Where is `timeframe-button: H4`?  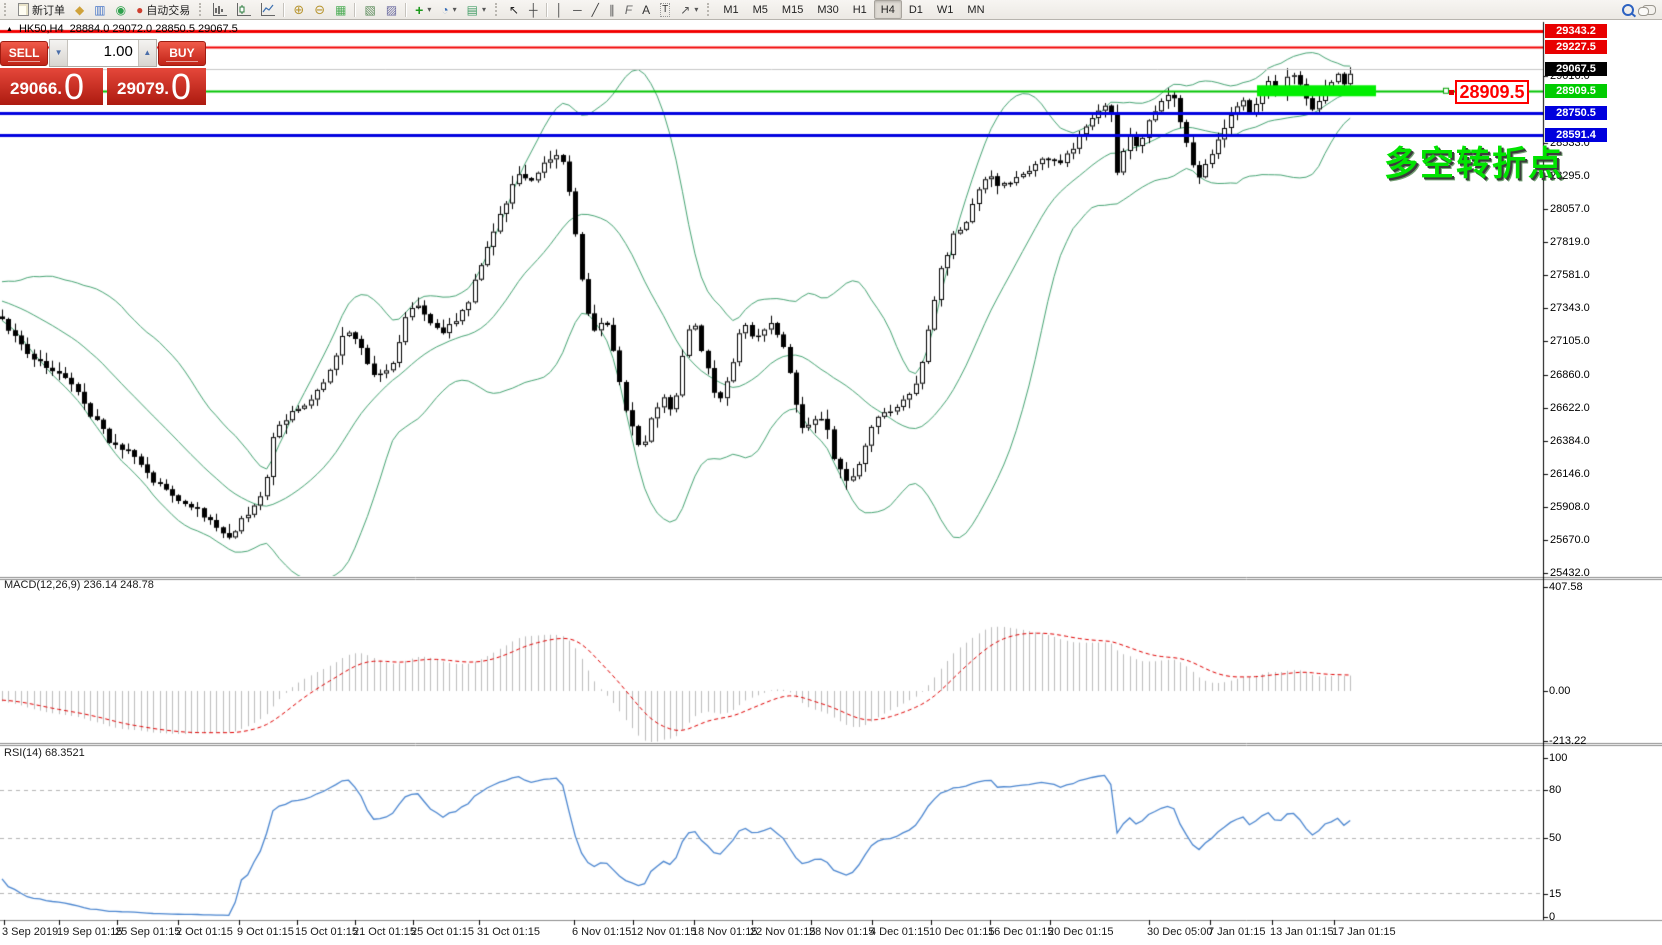
timeframe-button: H4 is located at coordinates (887, 9).